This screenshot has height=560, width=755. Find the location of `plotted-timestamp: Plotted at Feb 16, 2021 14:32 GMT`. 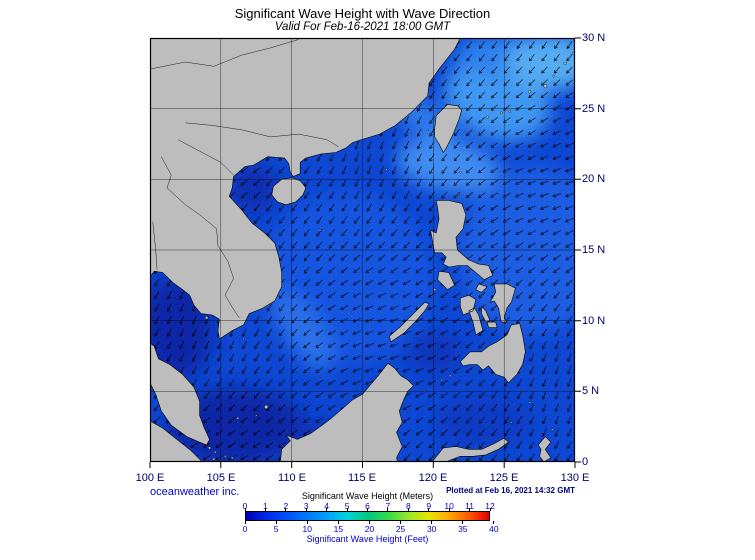

plotted-timestamp: Plotted at Feb 16, 2021 14:32 GMT is located at coordinates (510, 490).